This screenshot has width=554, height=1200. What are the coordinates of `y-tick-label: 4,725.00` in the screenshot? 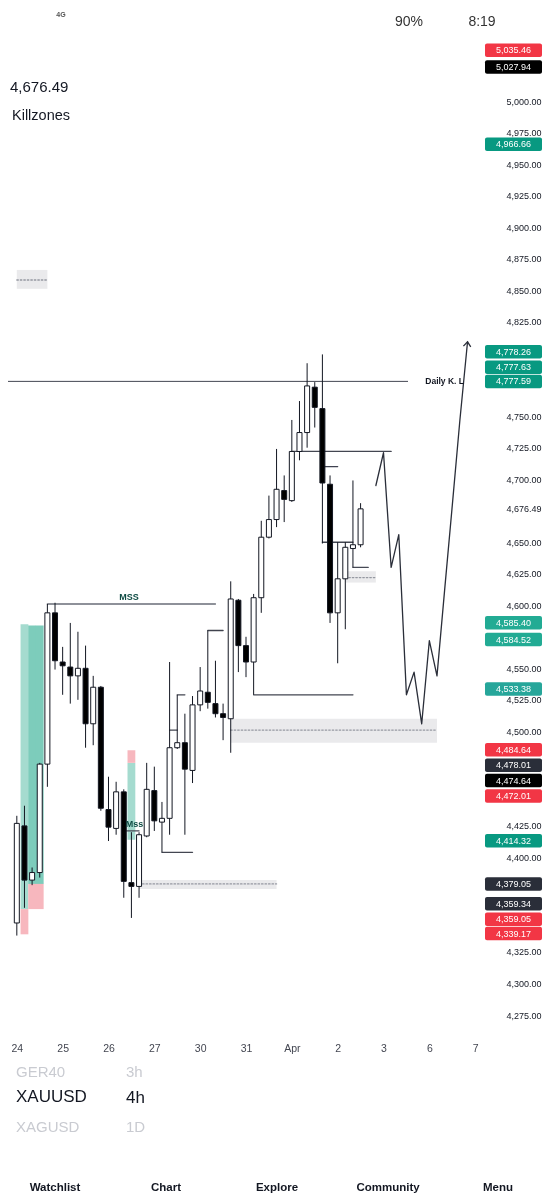 It's located at (524, 448).